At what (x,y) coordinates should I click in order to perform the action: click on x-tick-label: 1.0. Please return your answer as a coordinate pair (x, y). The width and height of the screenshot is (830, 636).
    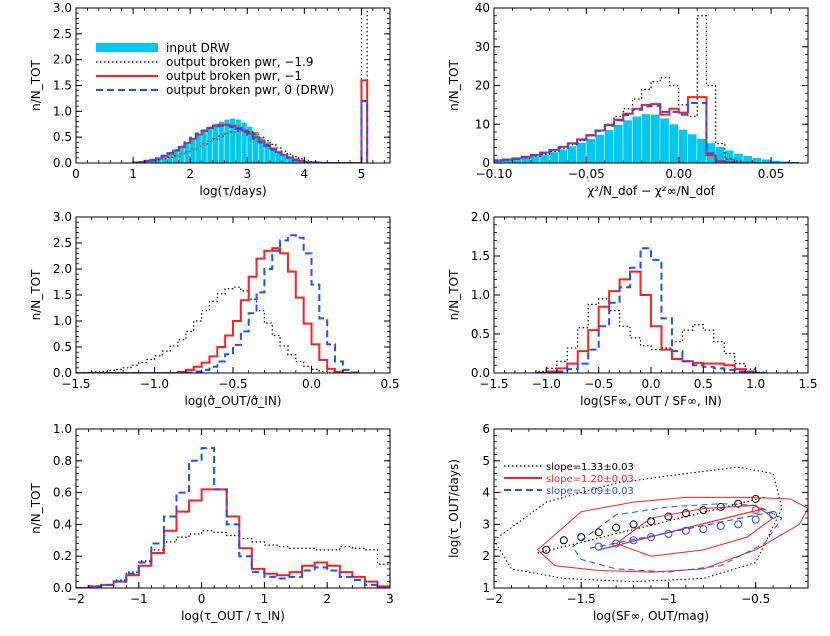
    Looking at the image, I should click on (755, 384).